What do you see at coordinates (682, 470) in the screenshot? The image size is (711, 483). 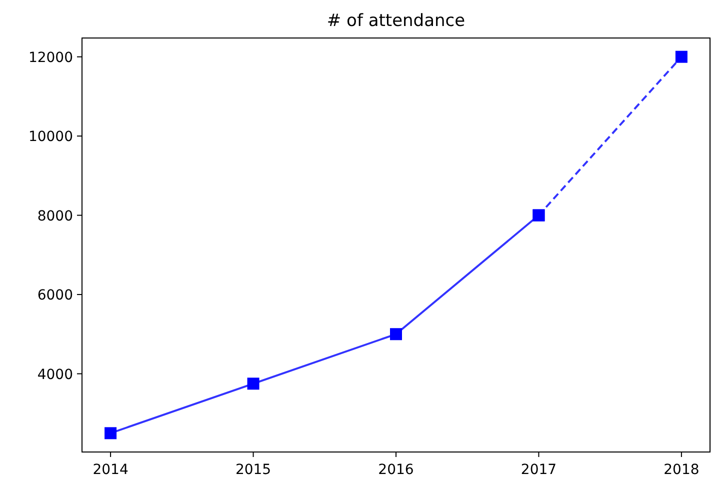 I see `x-tick-label: 2018` at bounding box center [682, 470].